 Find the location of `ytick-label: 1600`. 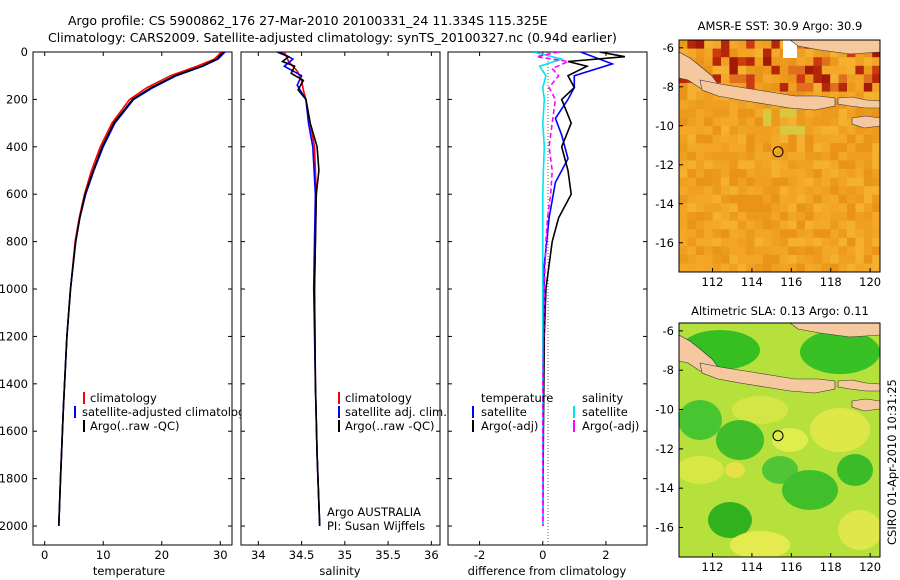

ytick-label: 1600 is located at coordinates (14, 431).